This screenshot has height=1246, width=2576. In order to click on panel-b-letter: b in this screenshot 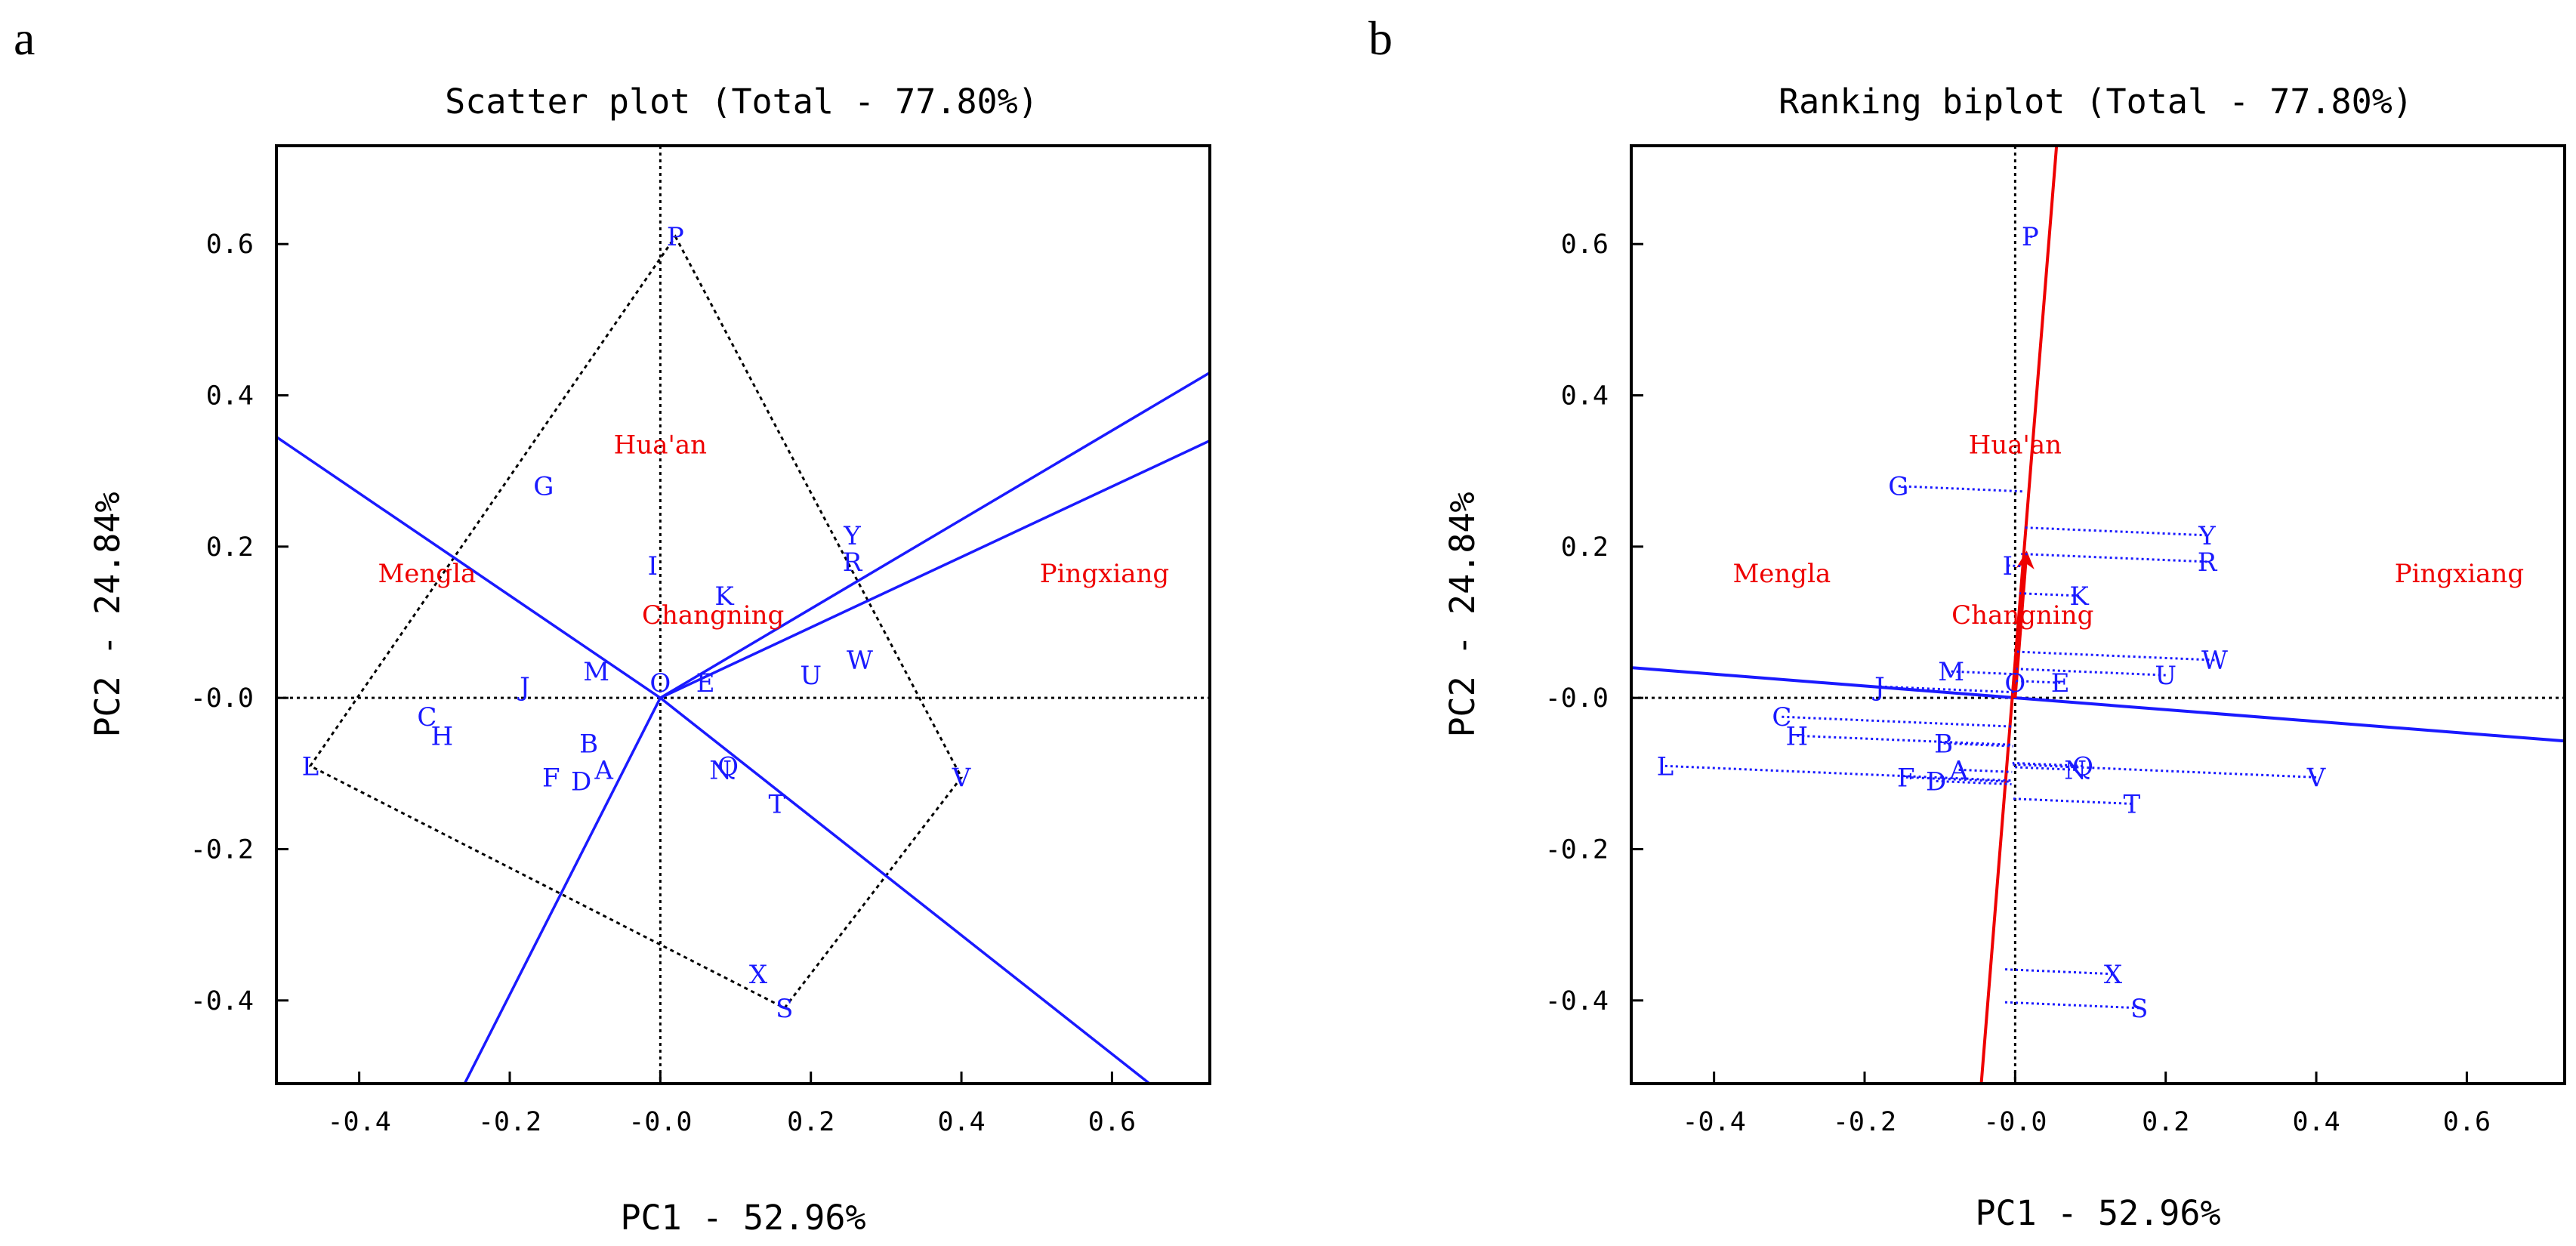, I will do `click(1380, 38)`.